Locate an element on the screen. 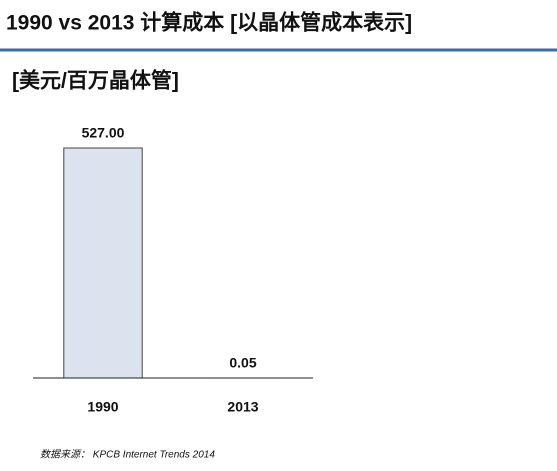  source-note: 数据来源： KPCB Internet Trends 2014 is located at coordinates (127, 455).